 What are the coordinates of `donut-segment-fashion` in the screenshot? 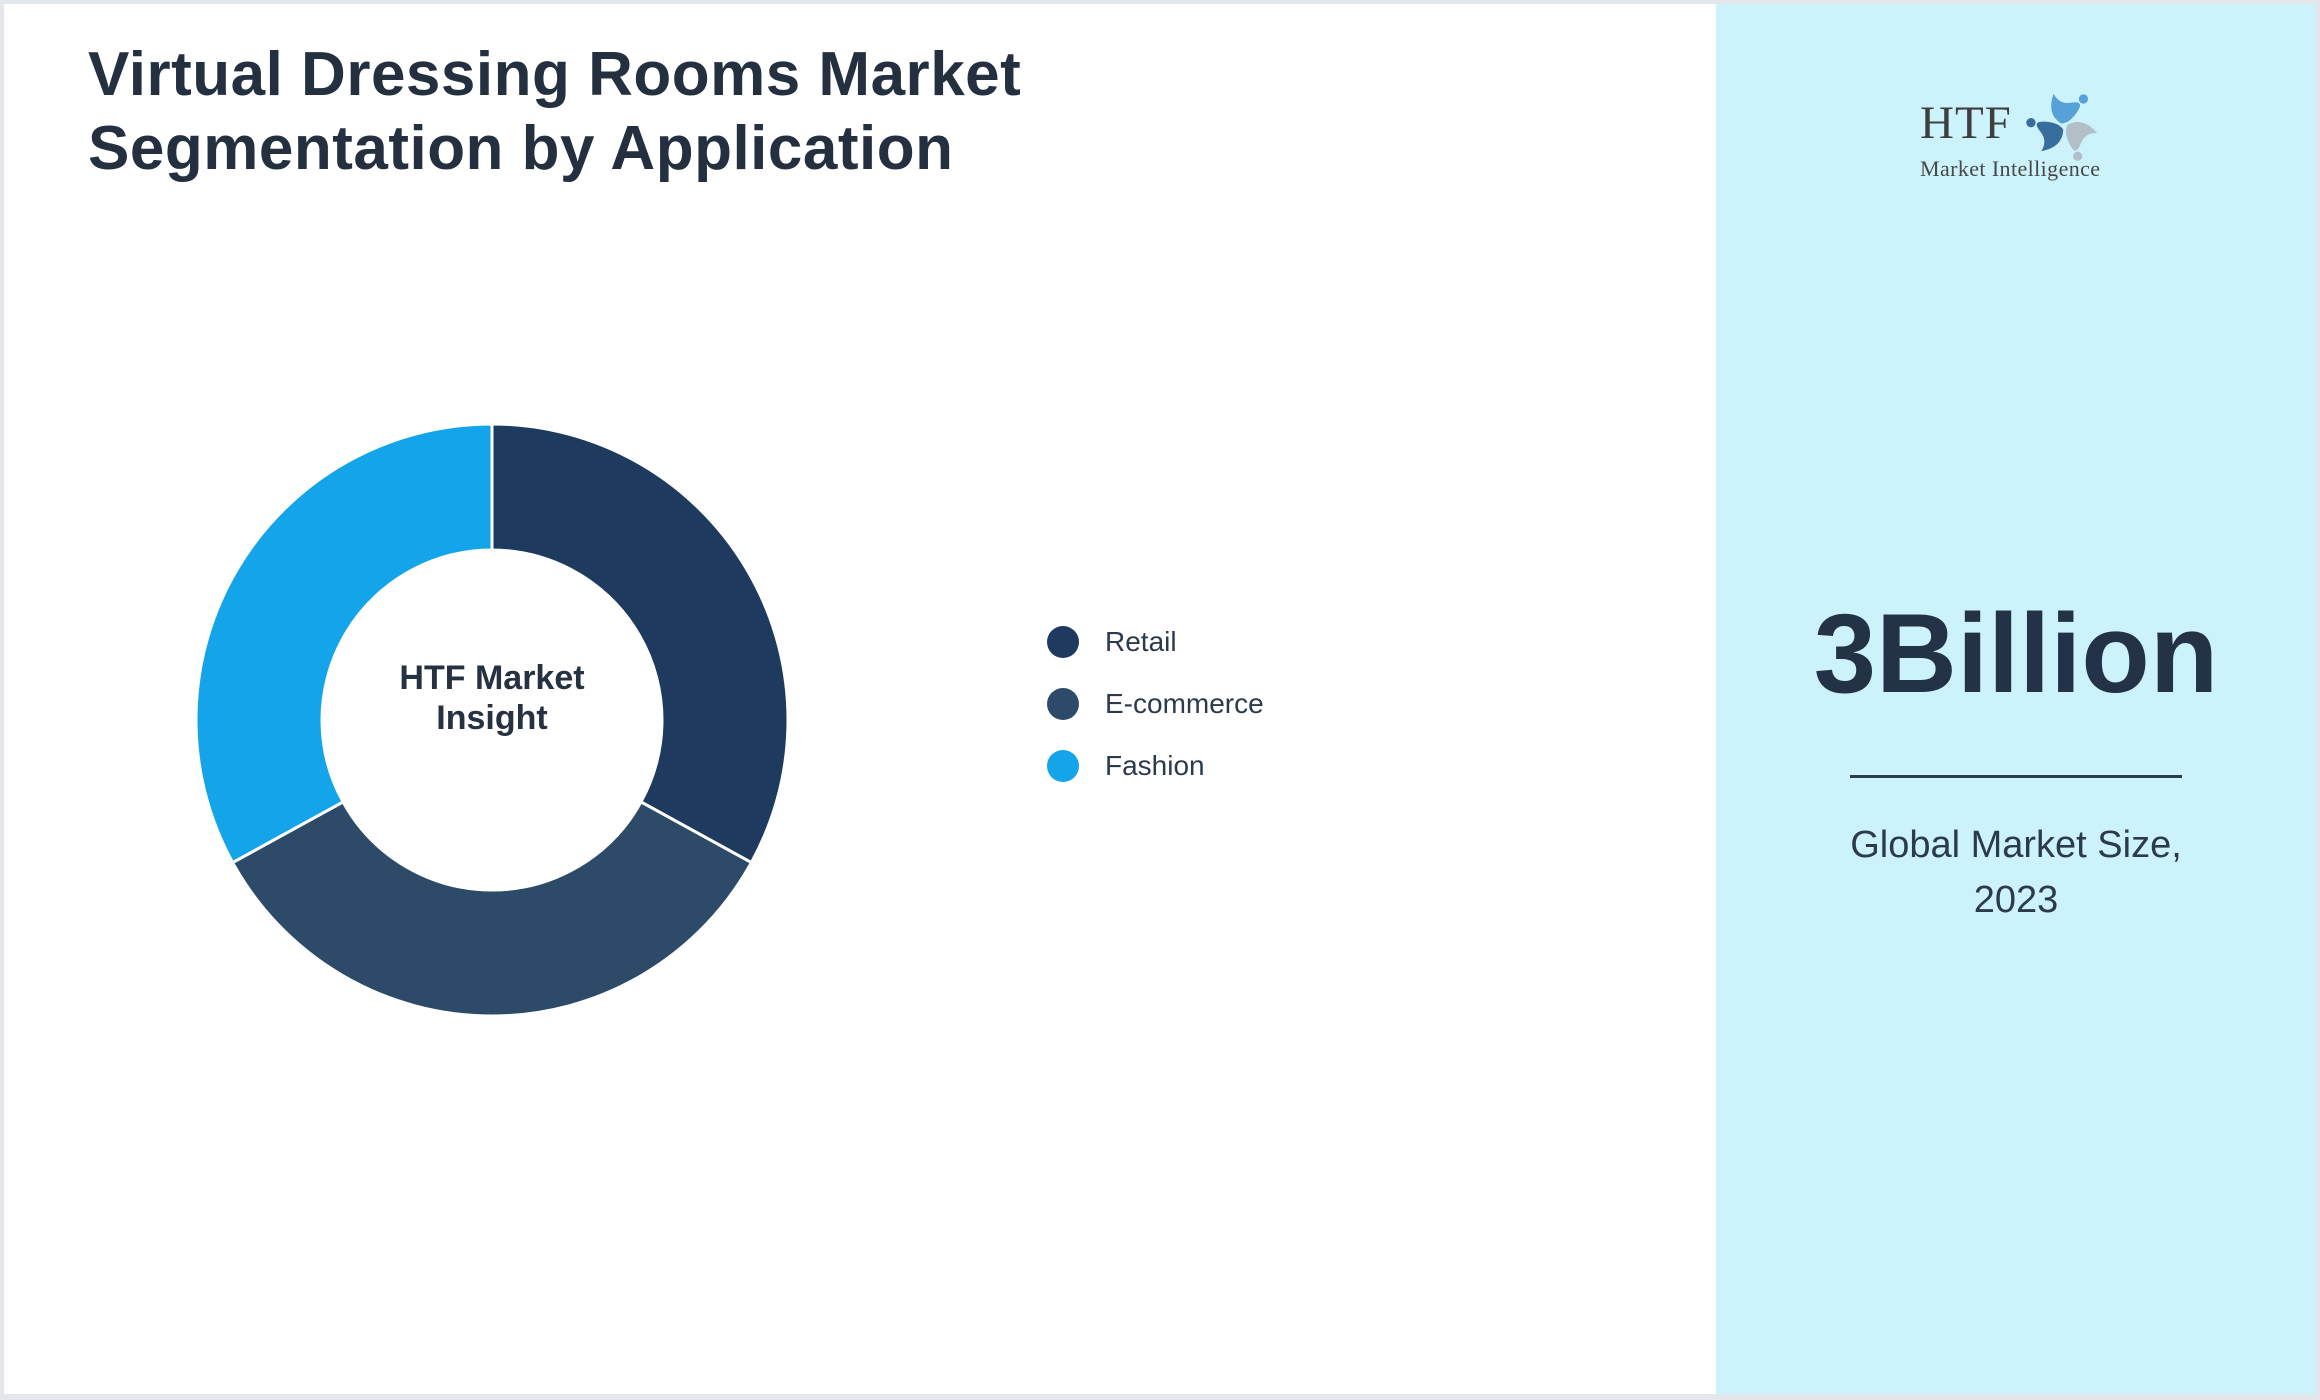 It's located at (344, 643).